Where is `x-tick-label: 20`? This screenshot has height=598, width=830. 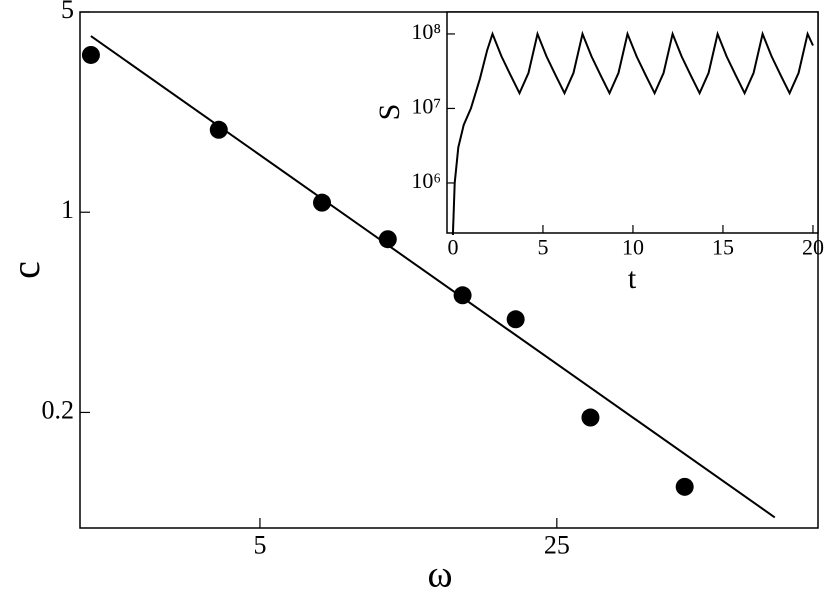 x-tick-label: 20 is located at coordinates (813, 247).